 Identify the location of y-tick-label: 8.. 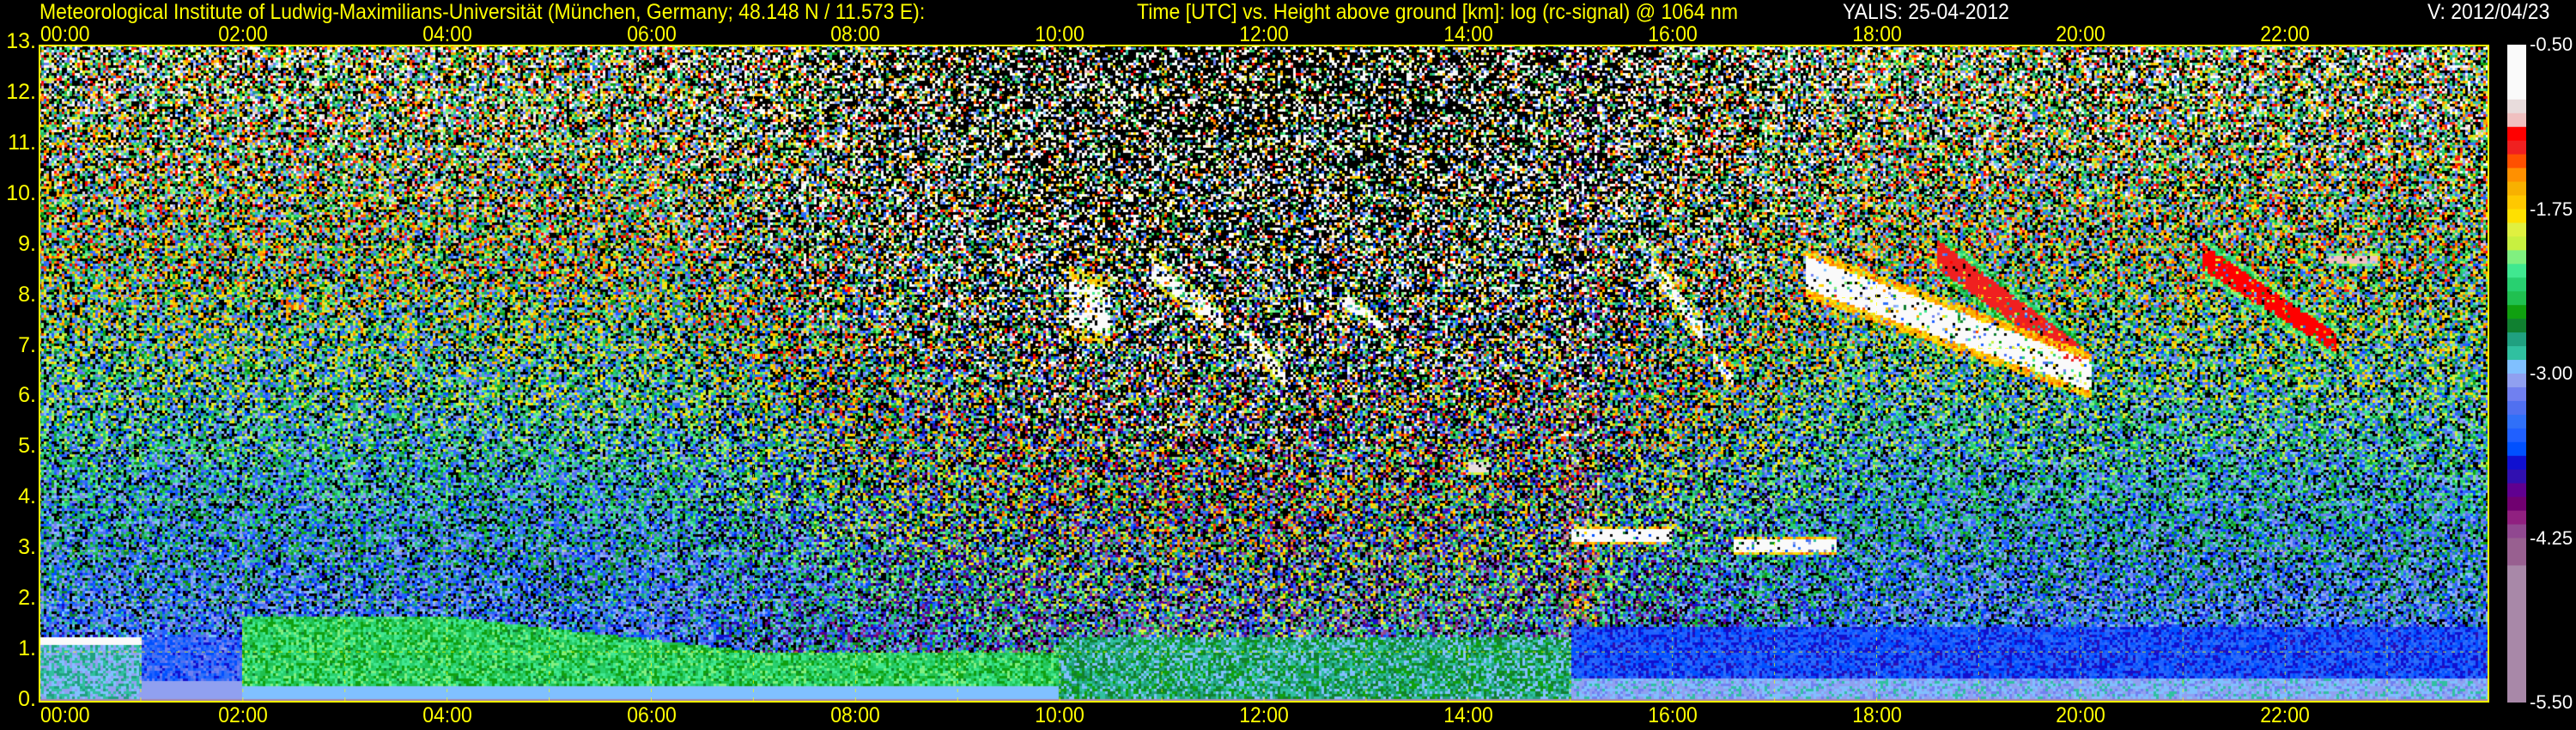
(27, 294).